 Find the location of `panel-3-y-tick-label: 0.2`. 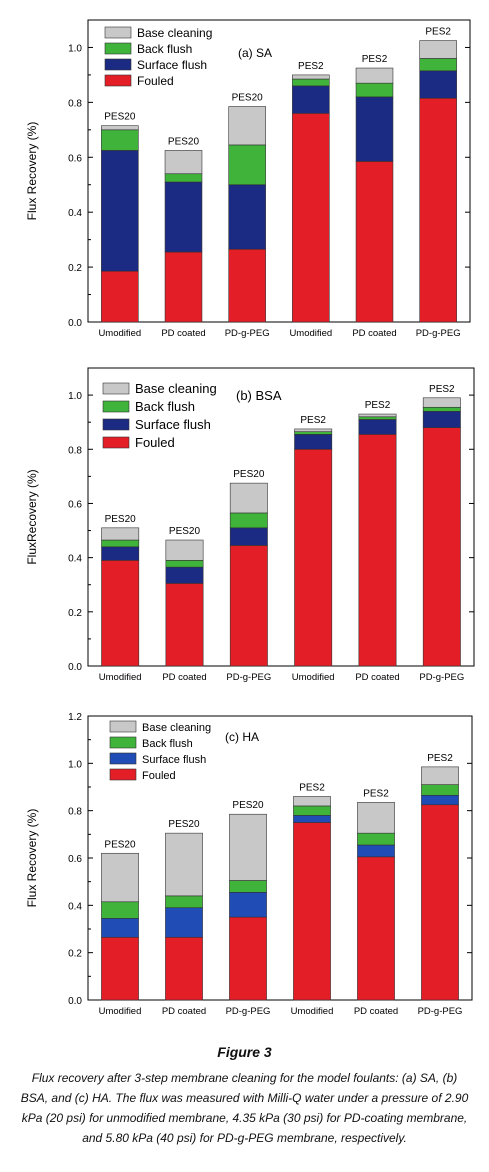

panel-3-y-tick-label: 0.2 is located at coordinates (75, 954).